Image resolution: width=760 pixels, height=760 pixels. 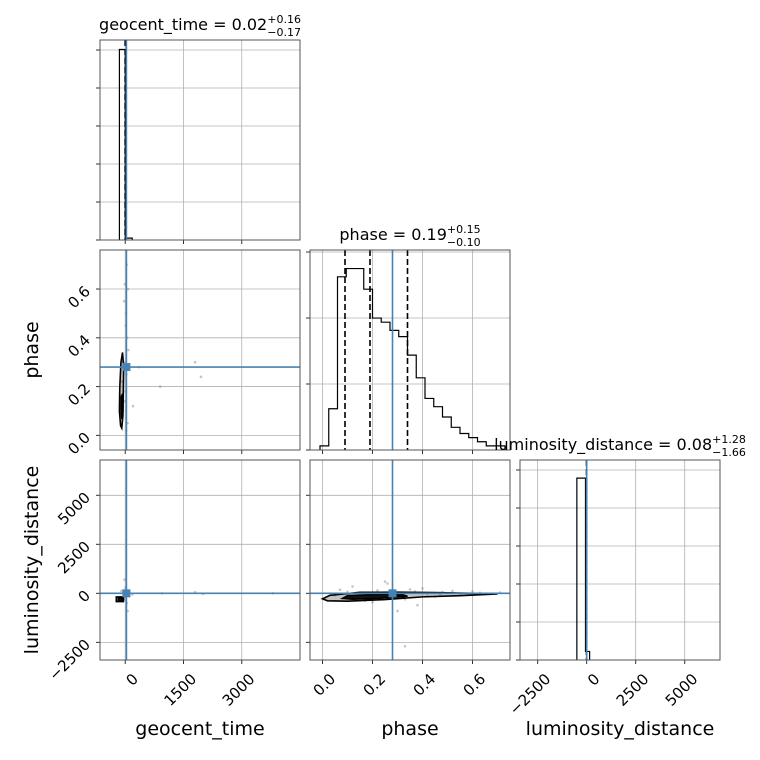 I want to click on panel-scatter-luminosity_distance-vs-phase: 0.0 0.2 0.4 0.6 phase, so click(x=408, y=599).